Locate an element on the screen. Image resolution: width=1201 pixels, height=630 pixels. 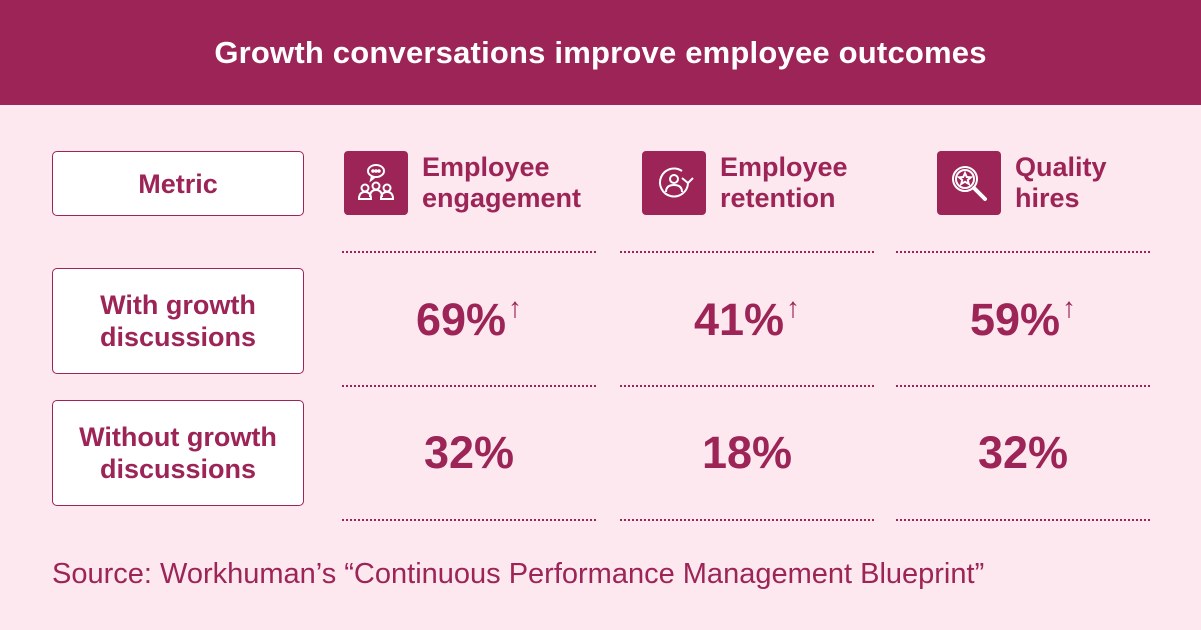
row-label-text: With growth discussions is located at coordinates (178, 321).